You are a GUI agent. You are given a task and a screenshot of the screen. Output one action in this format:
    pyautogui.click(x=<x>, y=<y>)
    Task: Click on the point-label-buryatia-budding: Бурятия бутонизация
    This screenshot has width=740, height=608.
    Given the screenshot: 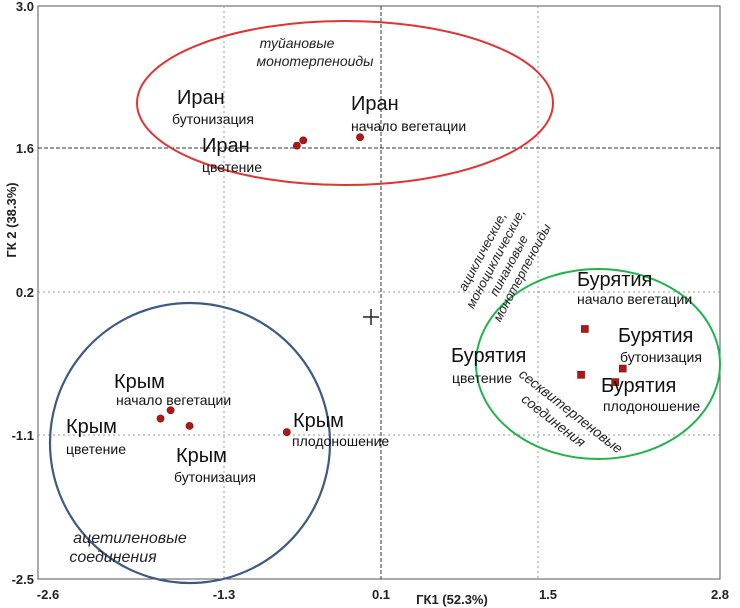 What is the action you would take?
    pyautogui.click(x=660, y=345)
    